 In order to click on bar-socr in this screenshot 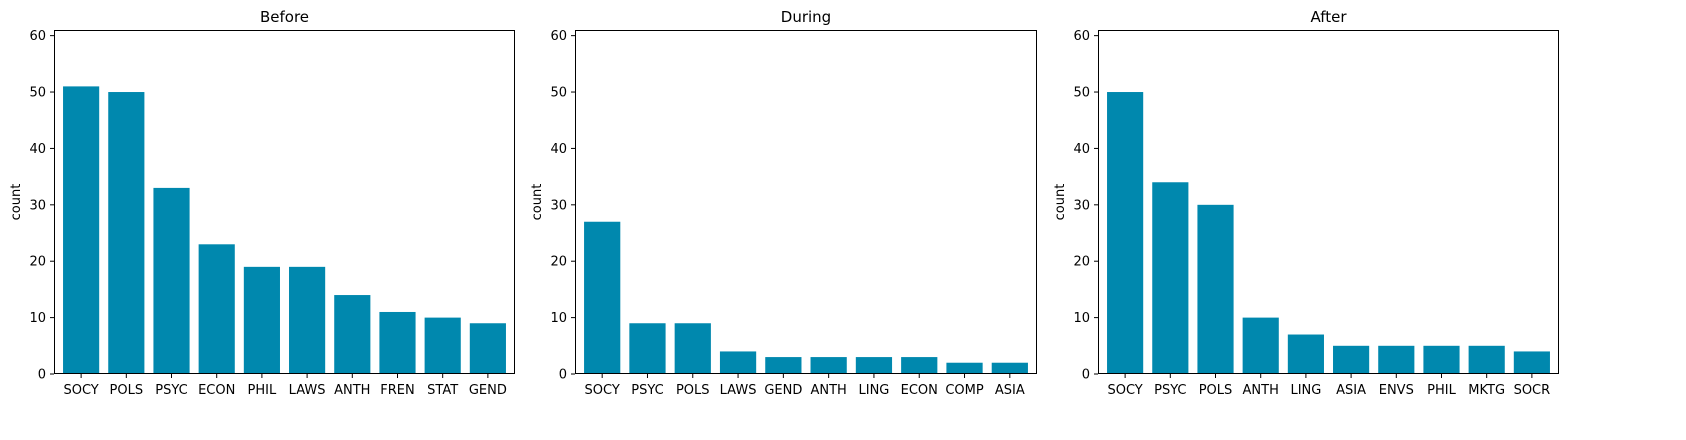, I will do `click(1531, 362)`.